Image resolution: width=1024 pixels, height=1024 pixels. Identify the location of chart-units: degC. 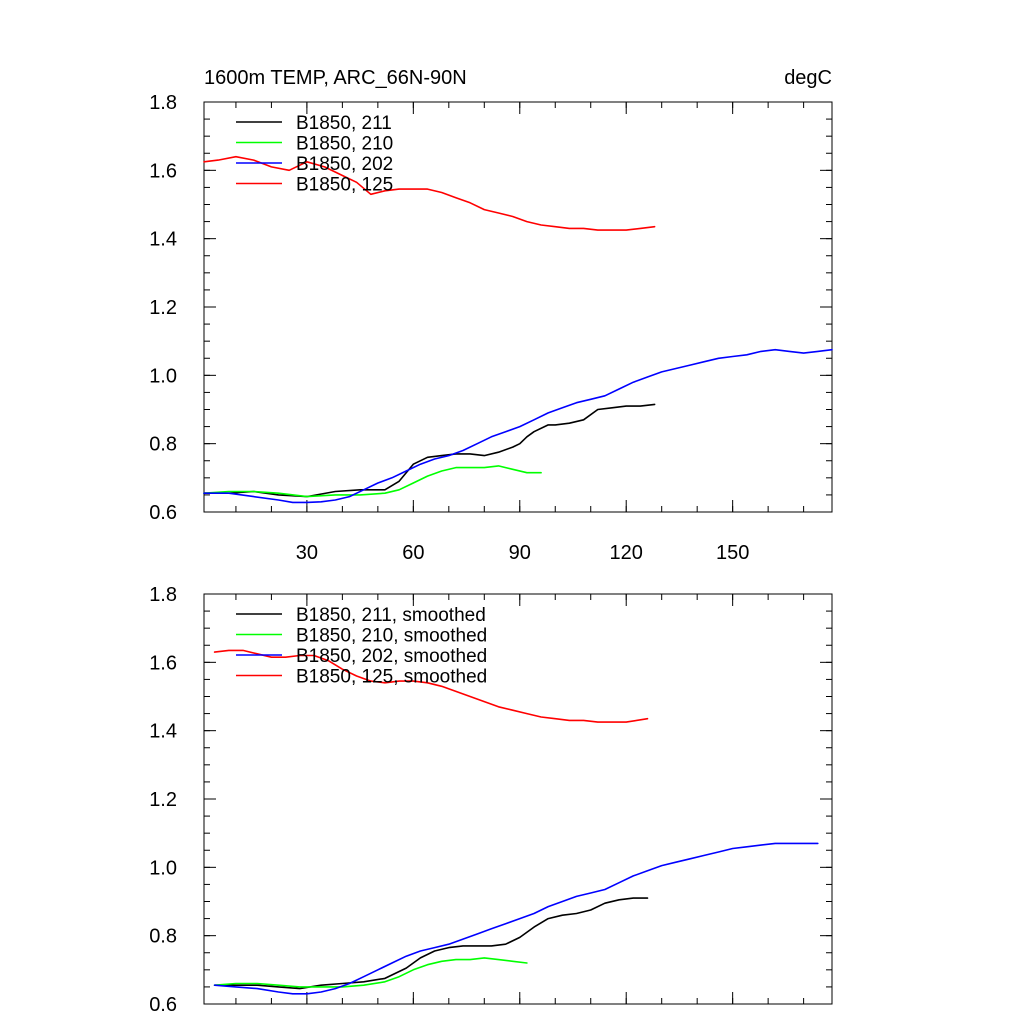
(808, 78).